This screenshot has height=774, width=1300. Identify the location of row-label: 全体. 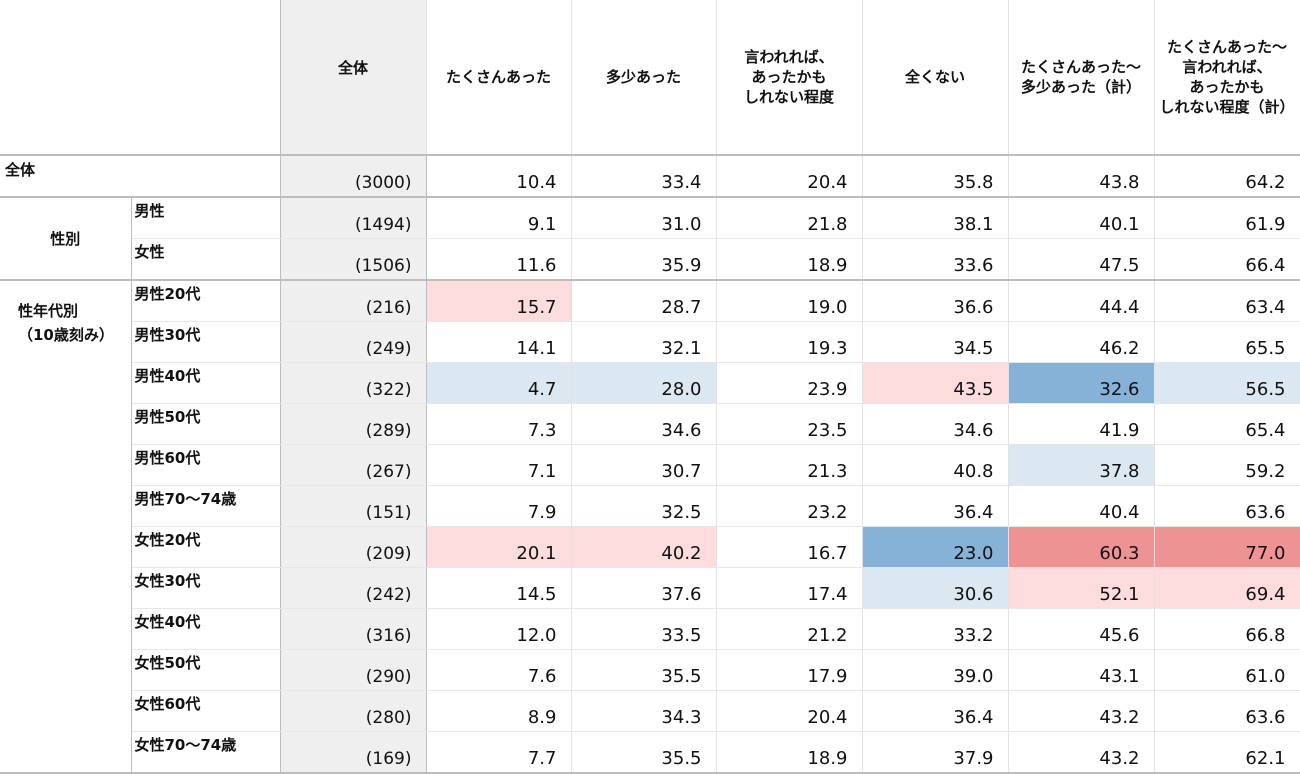
(140, 176).